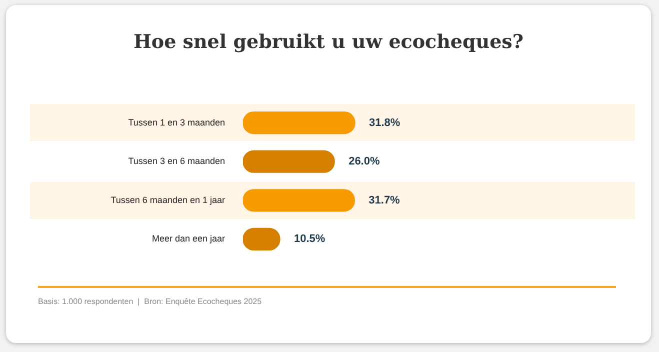 The height and width of the screenshot is (352, 659). What do you see at coordinates (176, 161) in the screenshot?
I see `y-tick-label: Tussen 3 en 6 maanden` at bounding box center [176, 161].